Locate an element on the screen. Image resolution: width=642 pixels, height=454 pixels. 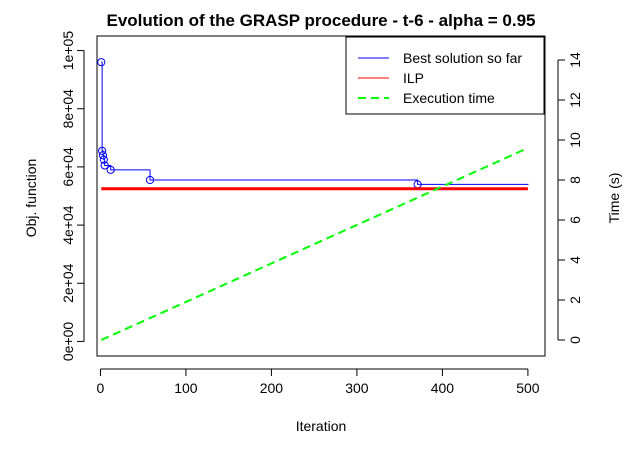
x-tick-label: 100 is located at coordinates (186, 388).